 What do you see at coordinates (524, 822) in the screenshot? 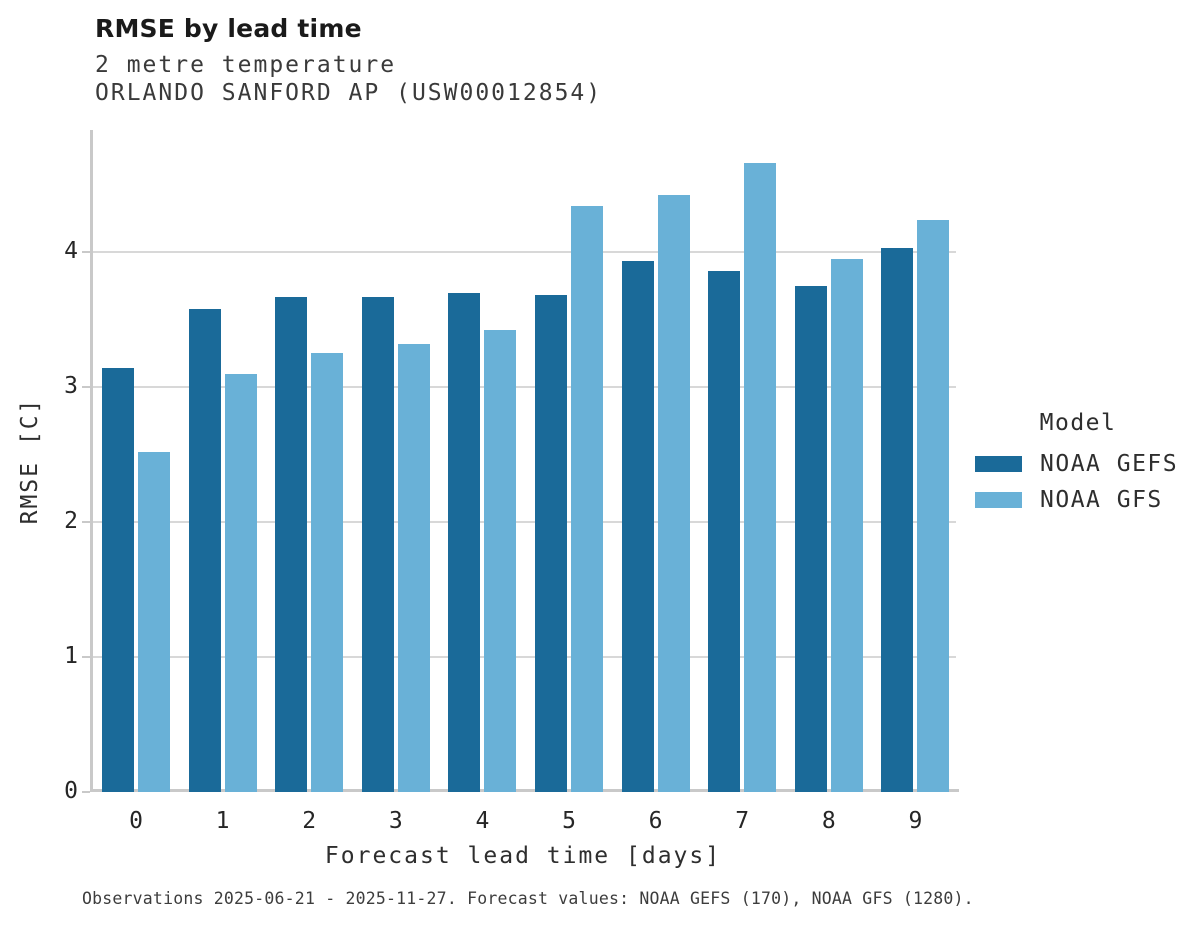
I see `x-axis-tick-labels: 0 1 2 3 4 5 6 7 8 9` at bounding box center [524, 822].